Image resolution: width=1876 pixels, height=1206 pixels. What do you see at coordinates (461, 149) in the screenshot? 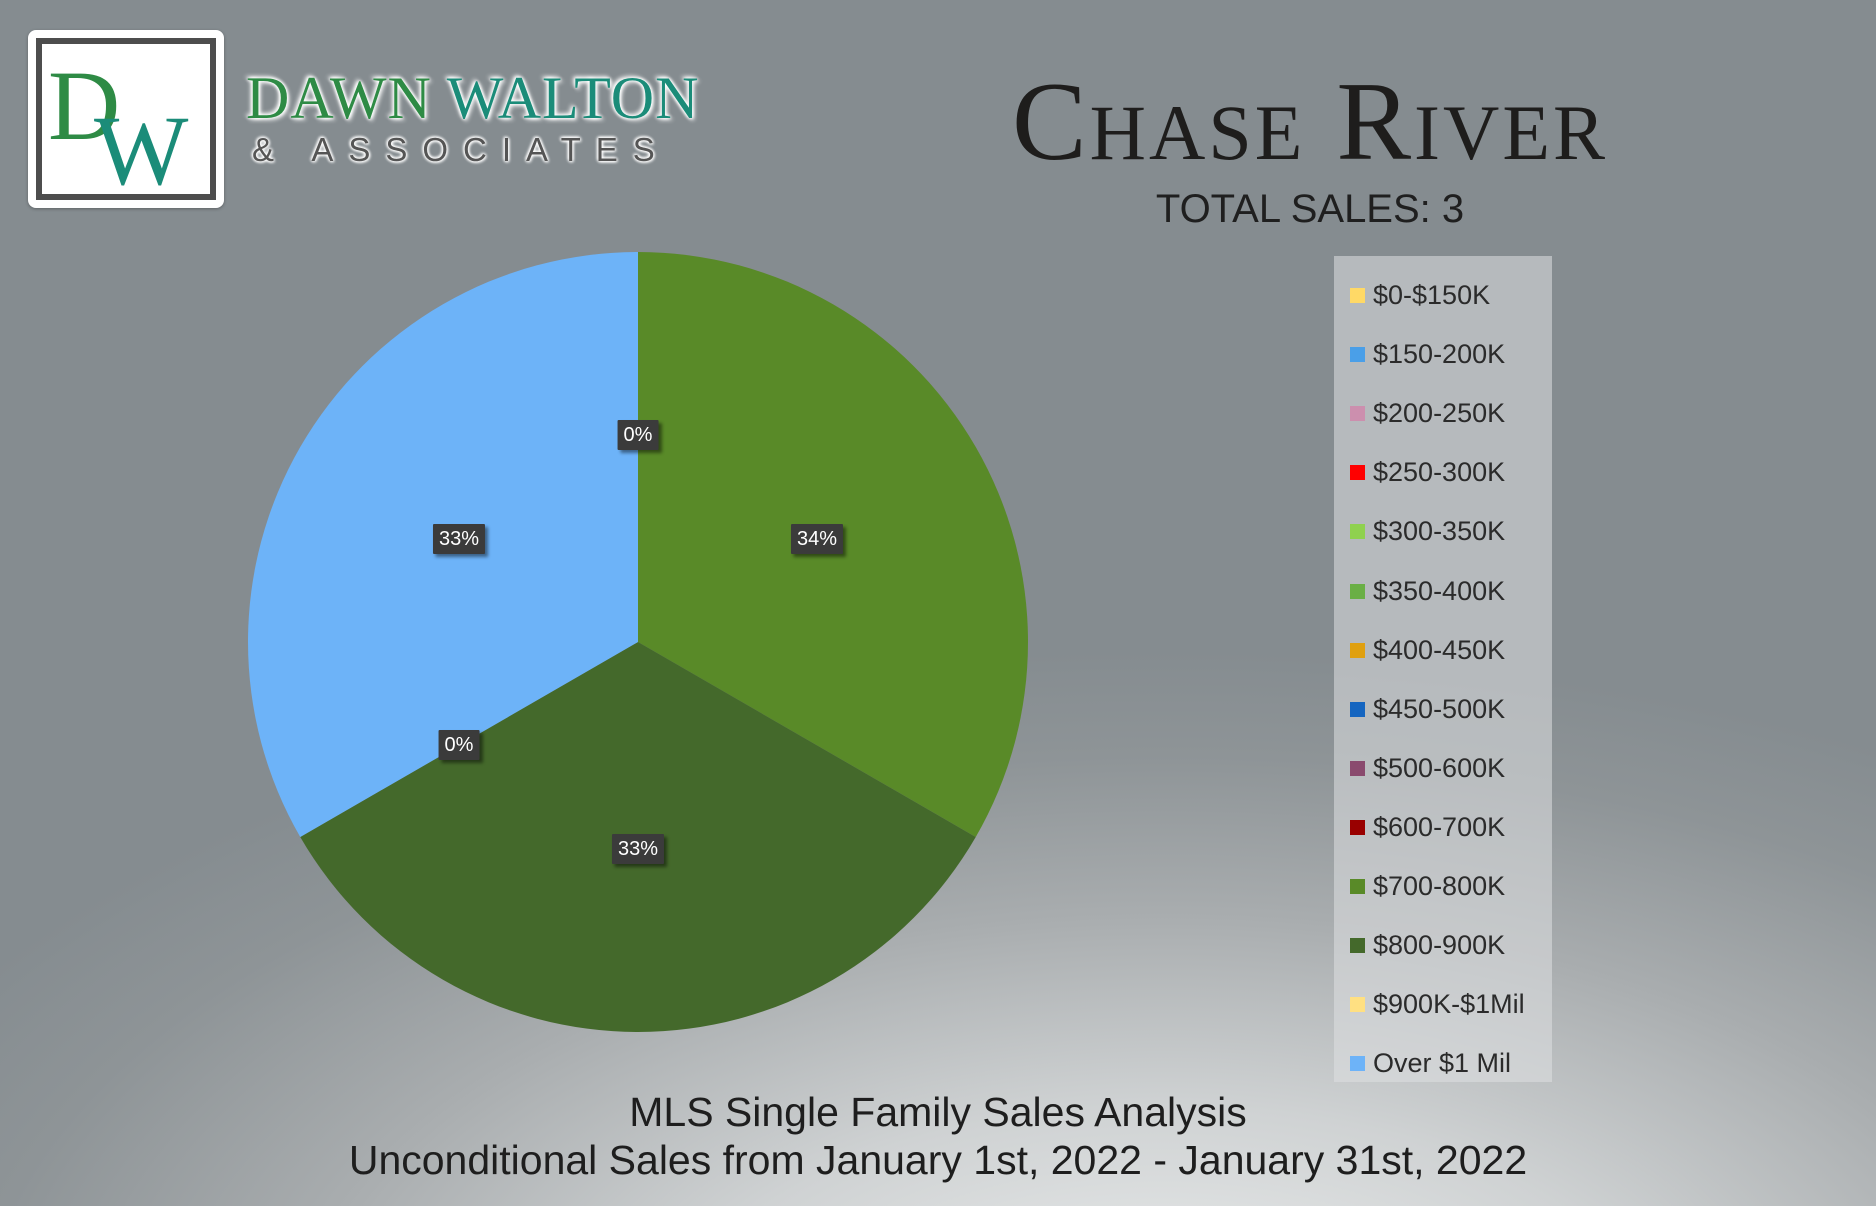
I see `brand-subtitle: & ASSOCIATES` at bounding box center [461, 149].